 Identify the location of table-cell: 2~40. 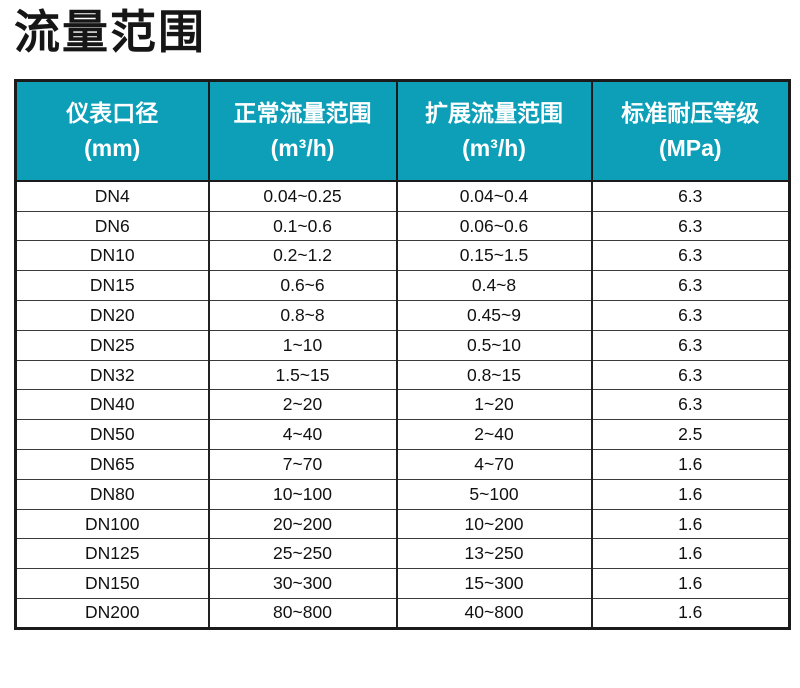
(494, 435).